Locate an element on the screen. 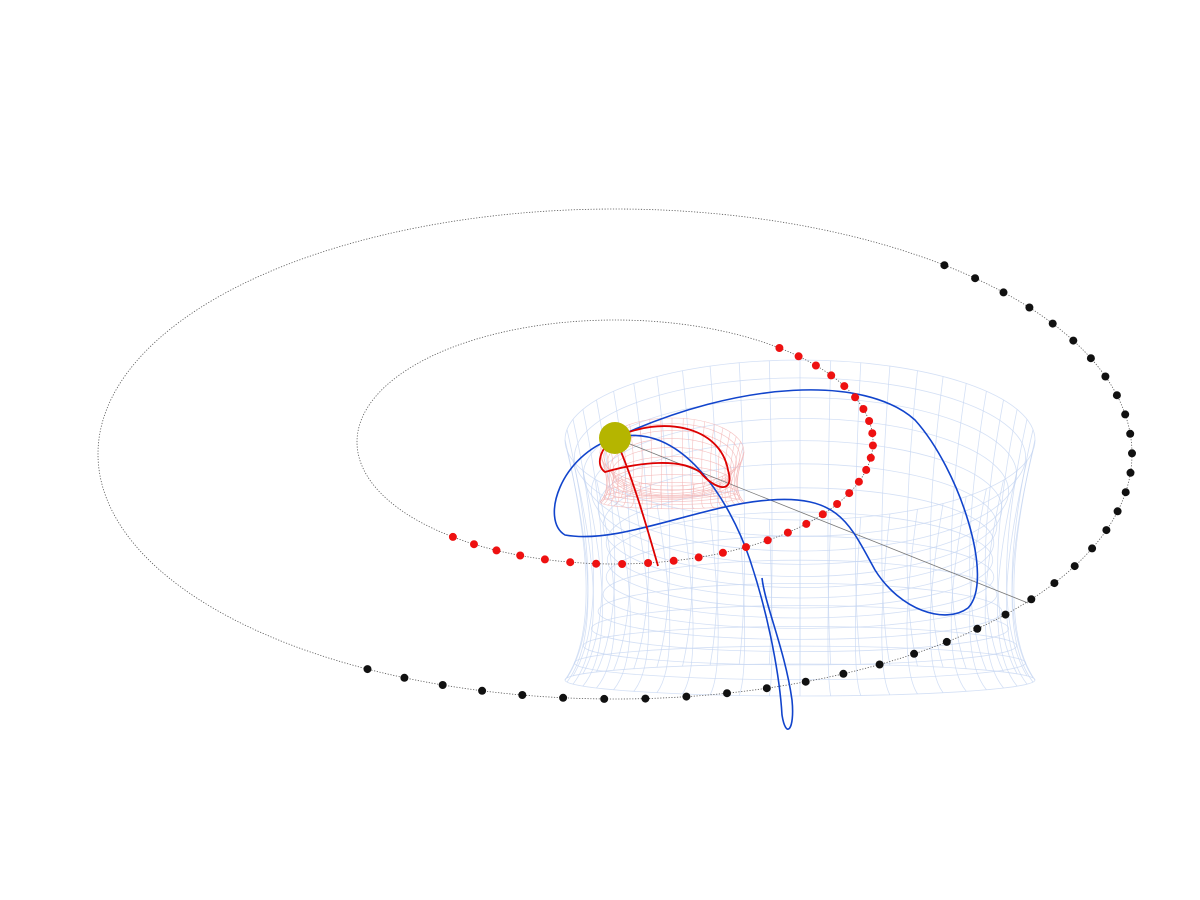  inner-orbit-markers is located at coordinates (662, 456).